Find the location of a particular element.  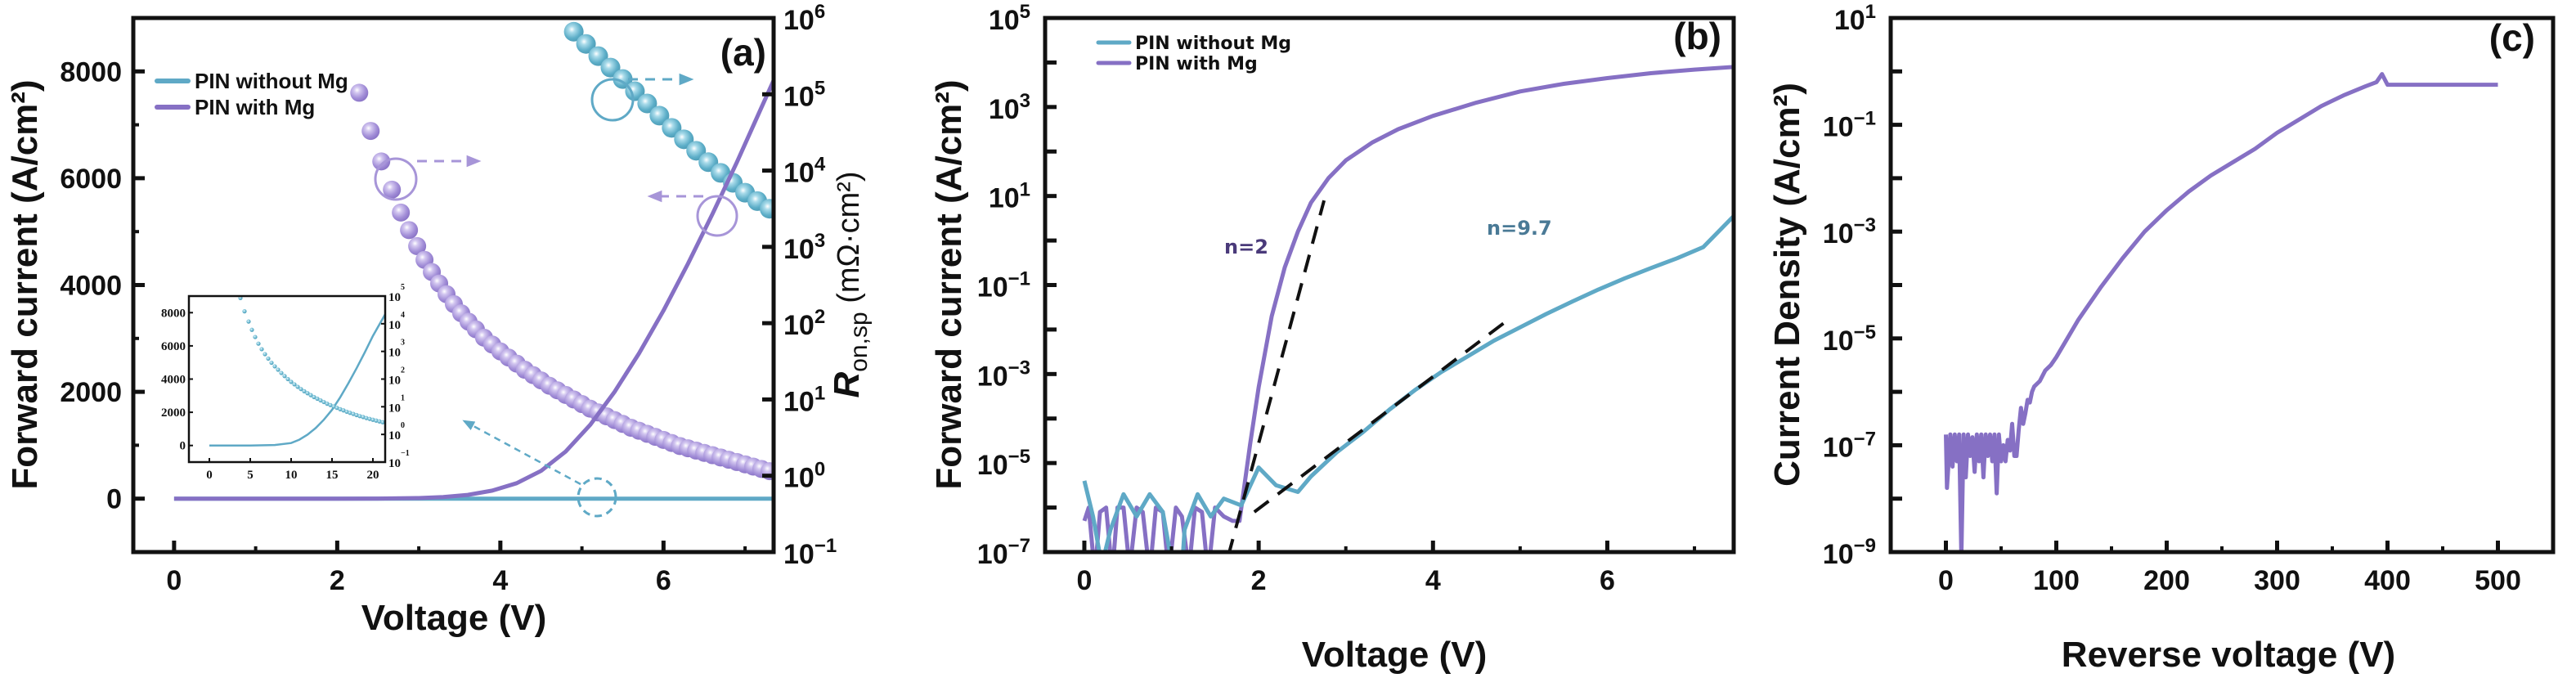

inset-x-tick-label: 15 is located at coordinates (333, 475).